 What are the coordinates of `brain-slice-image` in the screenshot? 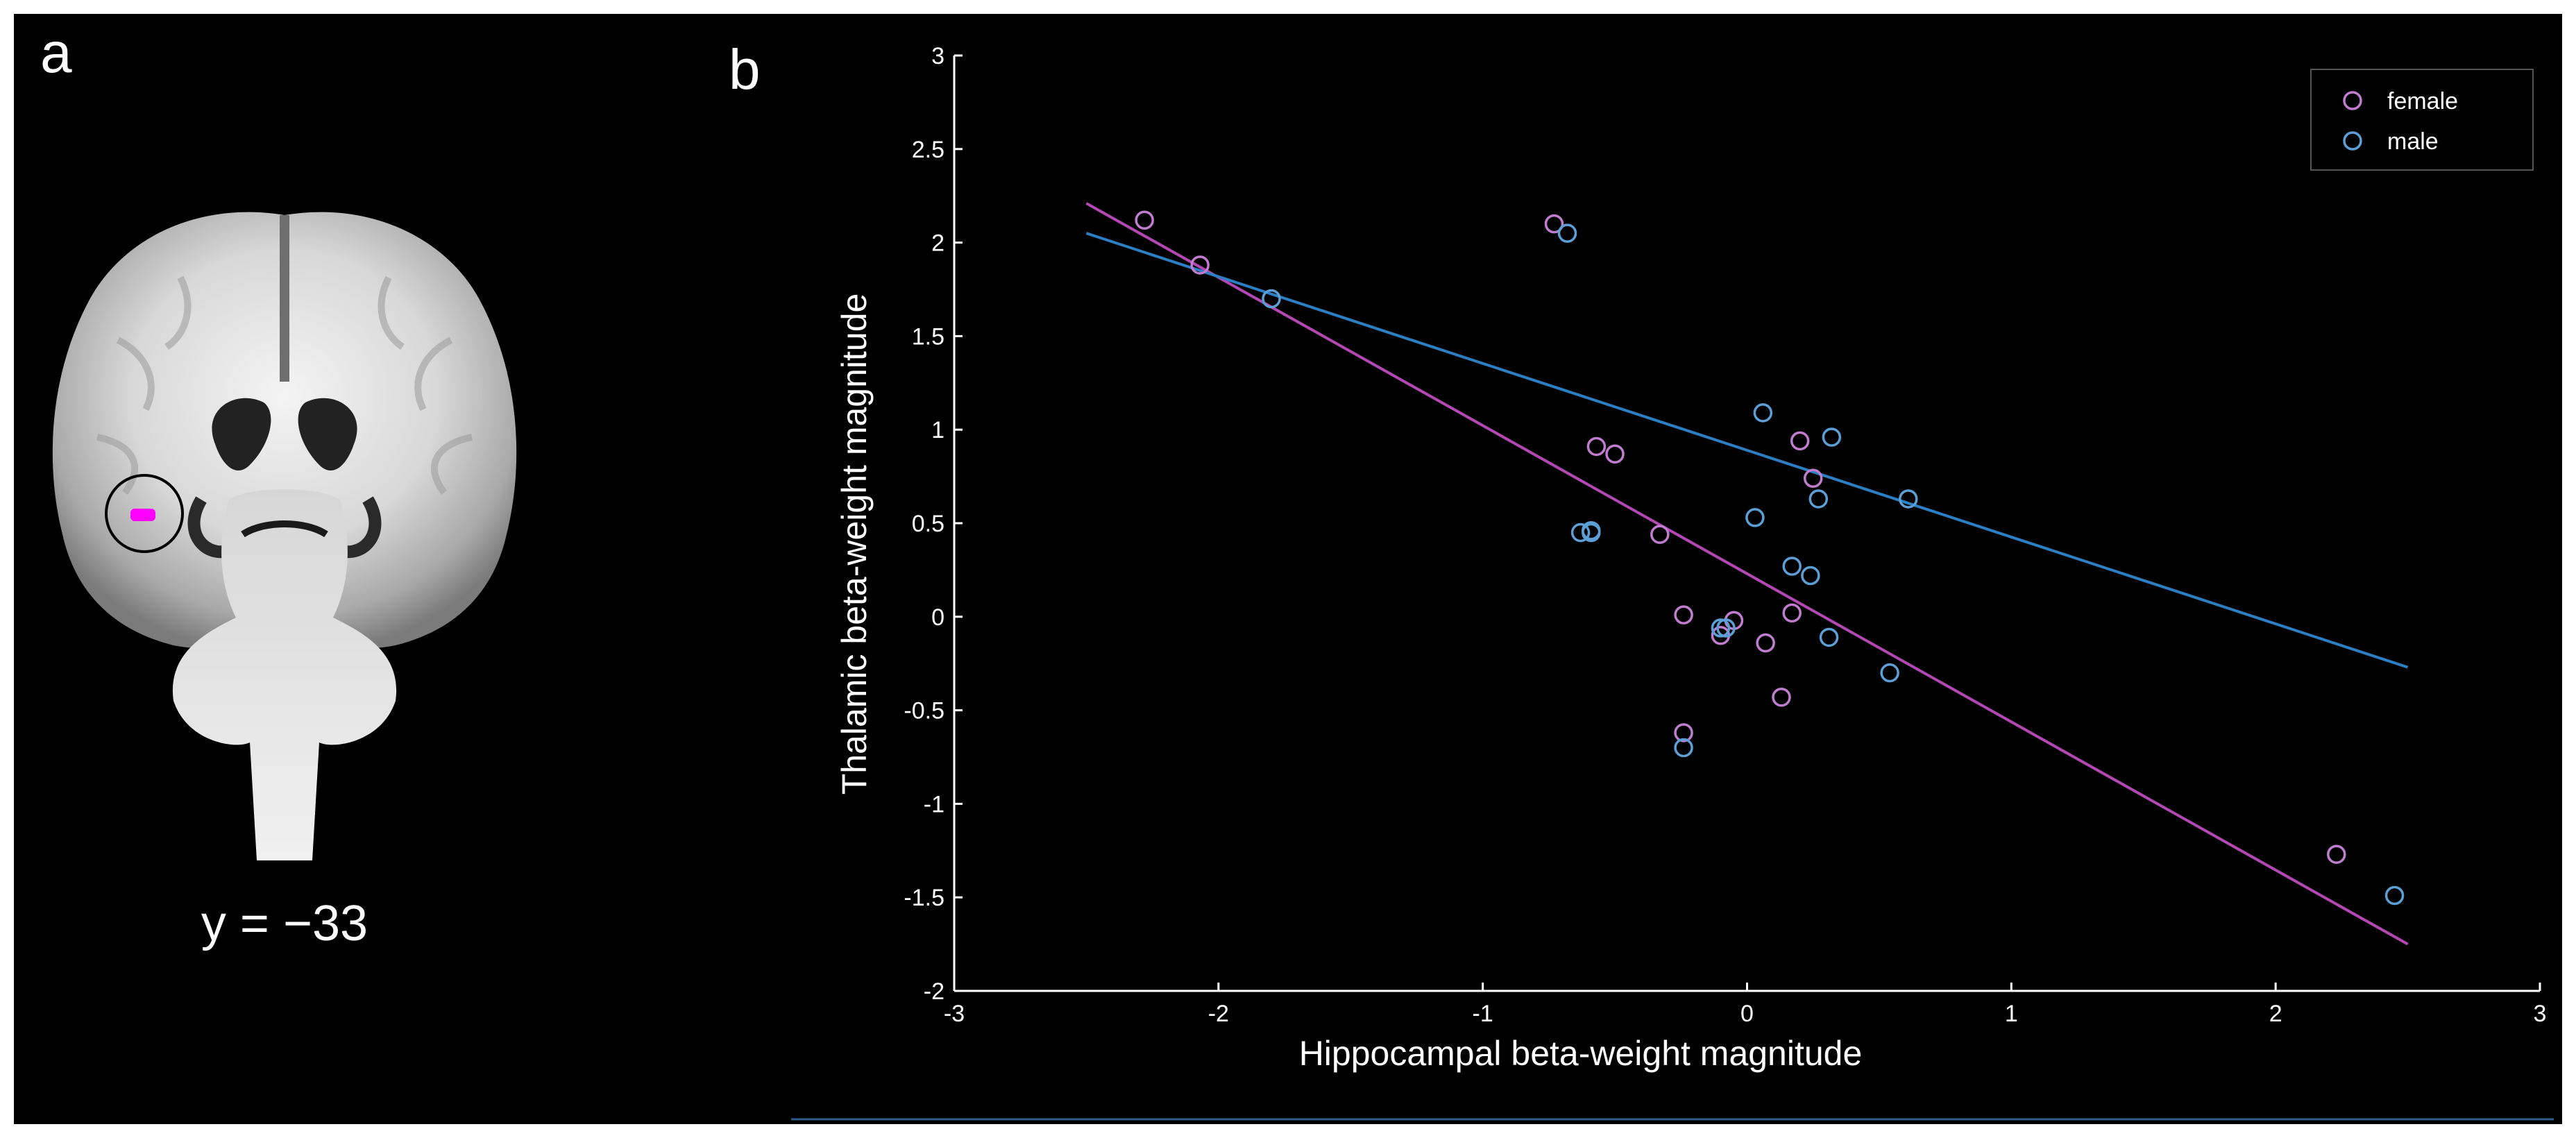 It's located at (284, 536).